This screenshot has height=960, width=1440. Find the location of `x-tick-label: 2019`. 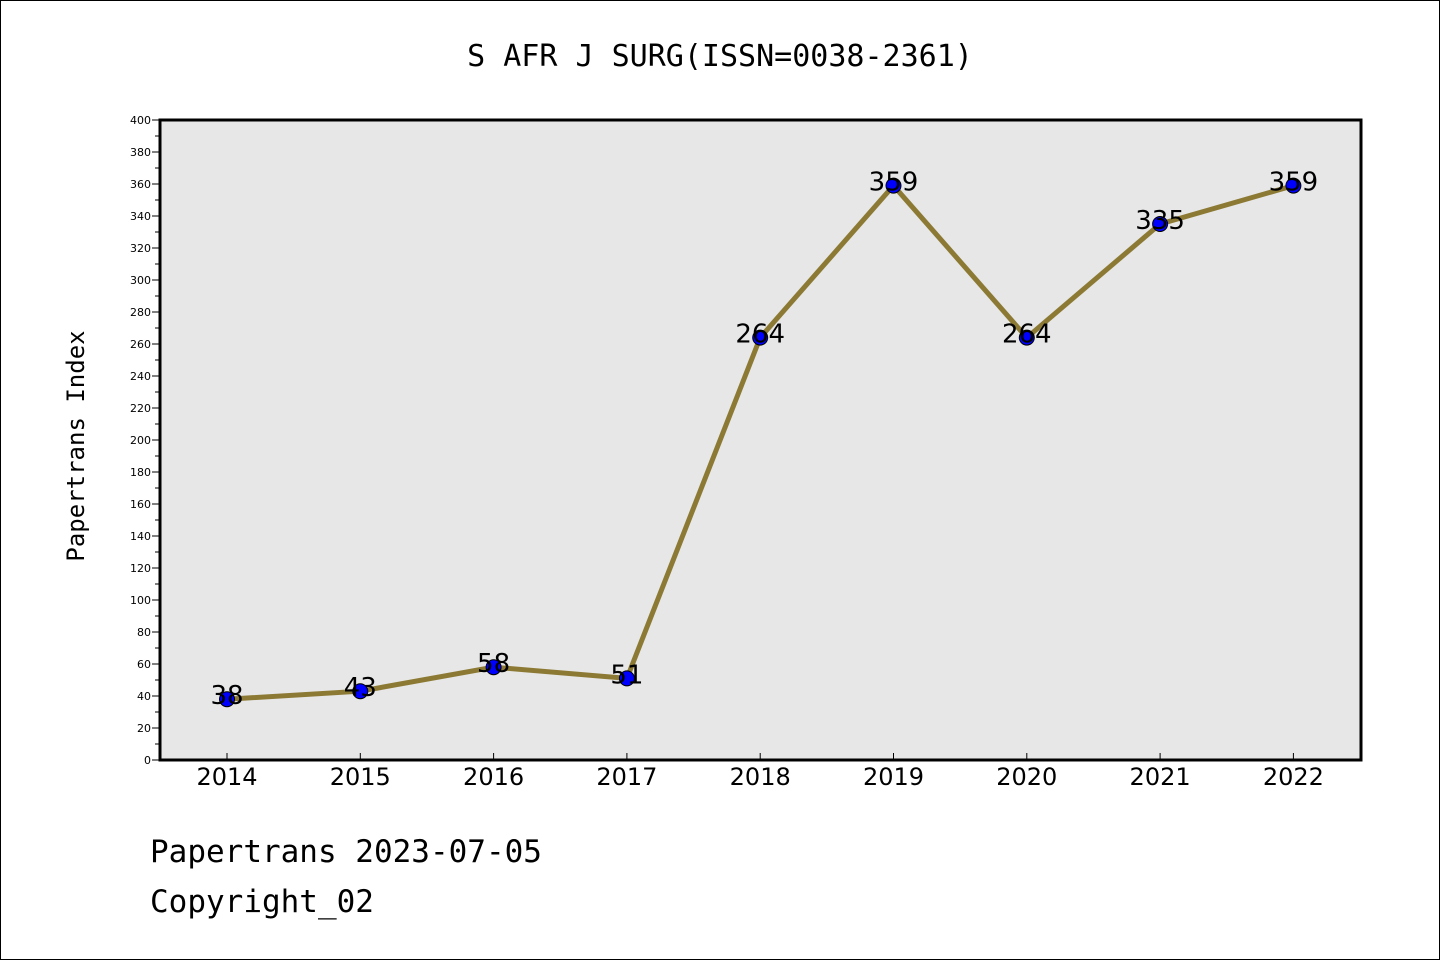

x-tick-label: 2019 is located at coordinates (893, 777).